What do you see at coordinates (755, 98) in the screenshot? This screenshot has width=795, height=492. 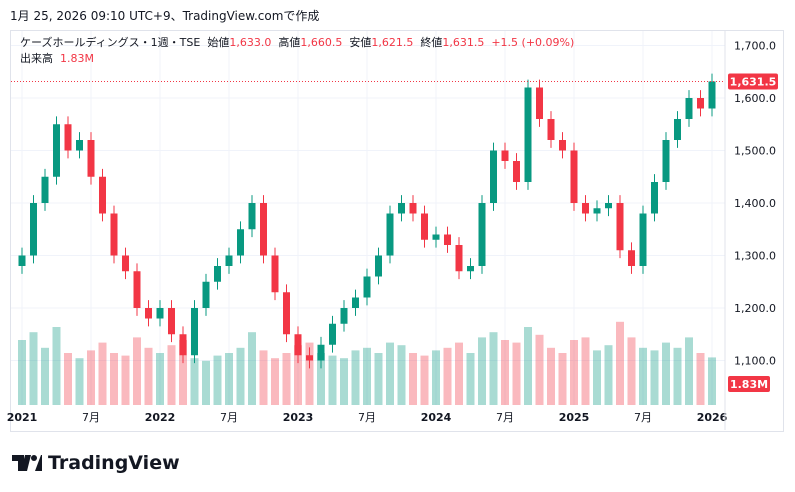 I see `y-tick-label: 1,600.0` at bounding box center [755, 98].